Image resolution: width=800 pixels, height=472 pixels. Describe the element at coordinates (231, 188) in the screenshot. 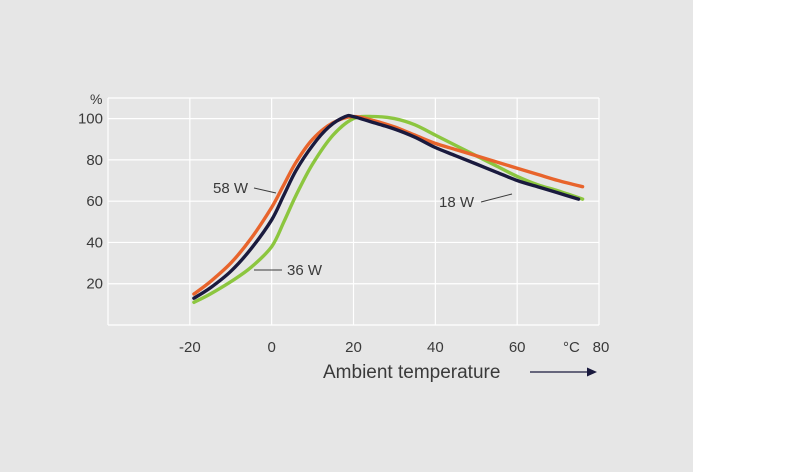

I see `series-annotation: 58 W` at that location.